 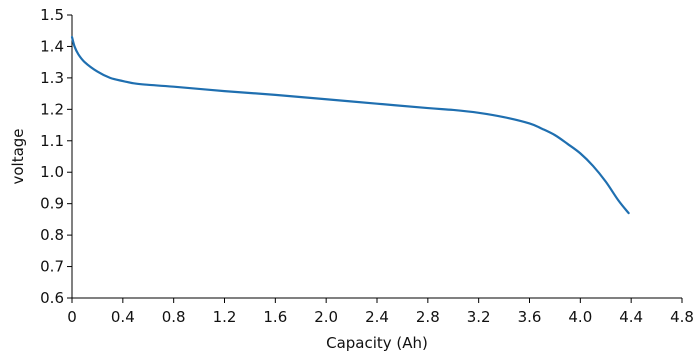 What do you see at coordinates (428, 317) in the screenshot?
I see `x-tick-label: 2.8` at bounding box center [428, 317].